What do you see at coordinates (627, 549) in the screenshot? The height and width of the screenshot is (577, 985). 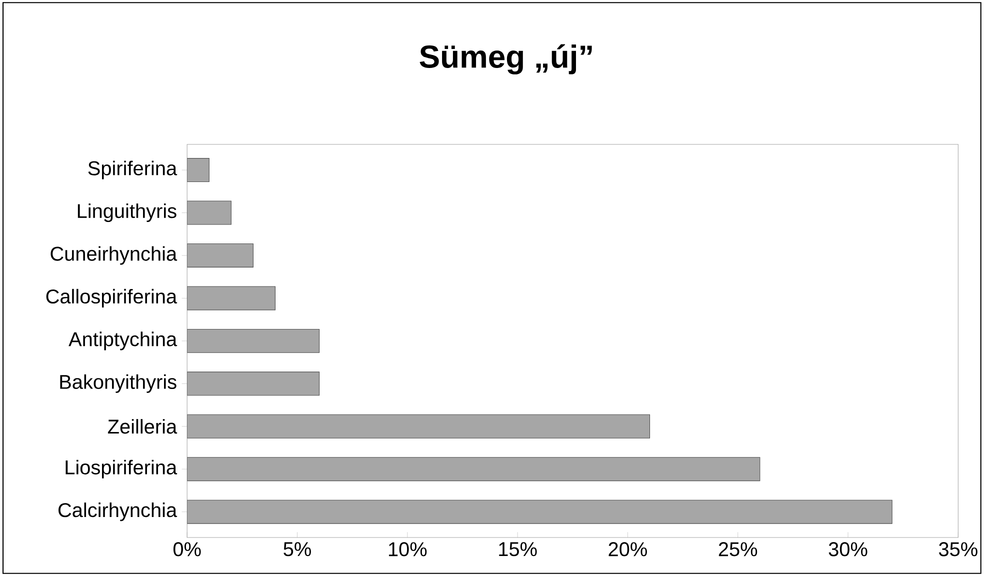 I see `x-tick-label: 20%` at bounding box center [627, 549].